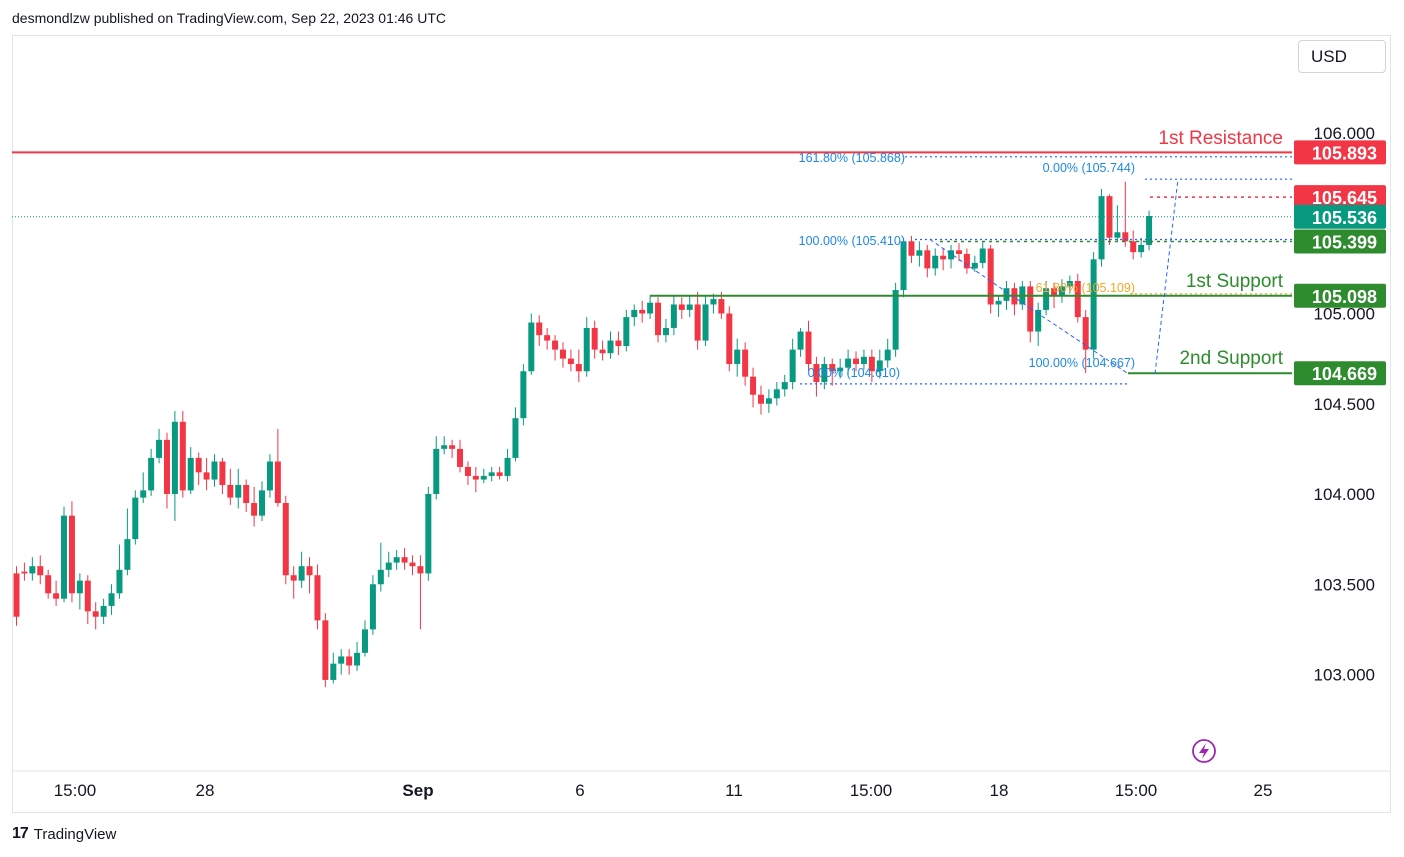 Image resolution: width=1404 pixels, height=857 pixels. I want to click on level-label: 2nd Support, so click(1231, 358).